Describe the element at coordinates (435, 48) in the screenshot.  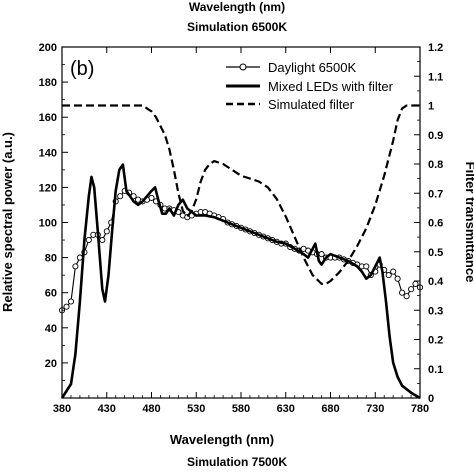
I see `y2-tick-label: 1.2` at that location.